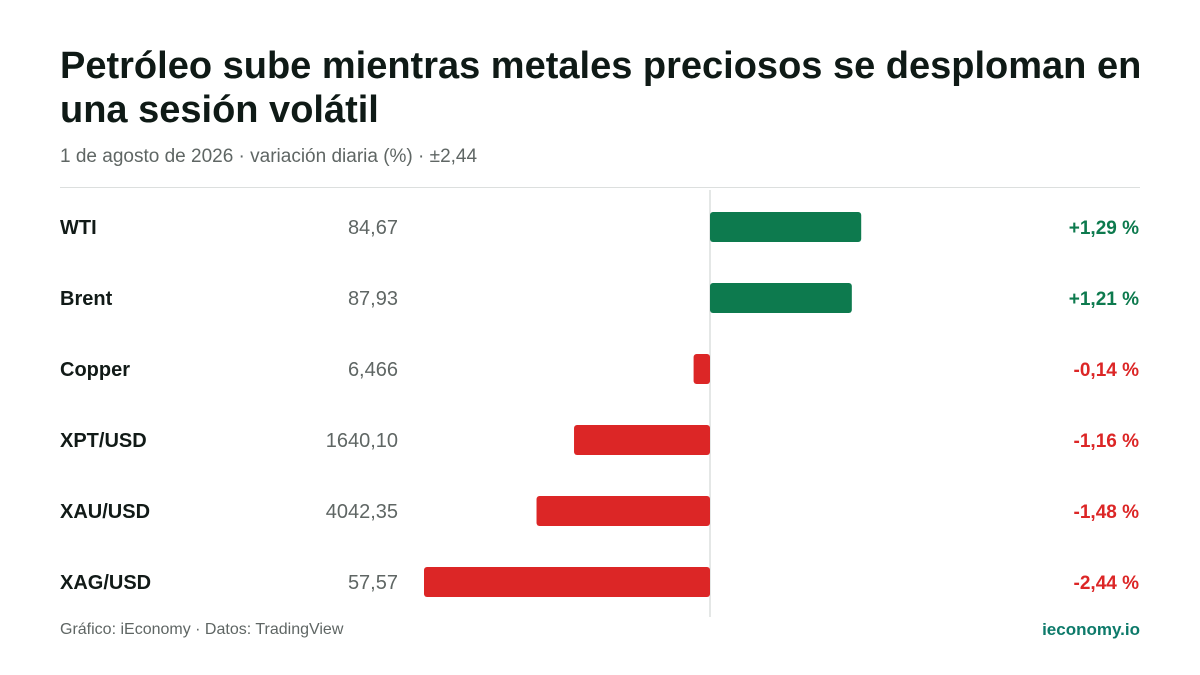 Image resolution: width=1200 pixels, height=675 pixels. Describe the element at coordinates (362, 512) in the screenshot. I see `price-label: 4042,35` at that location.